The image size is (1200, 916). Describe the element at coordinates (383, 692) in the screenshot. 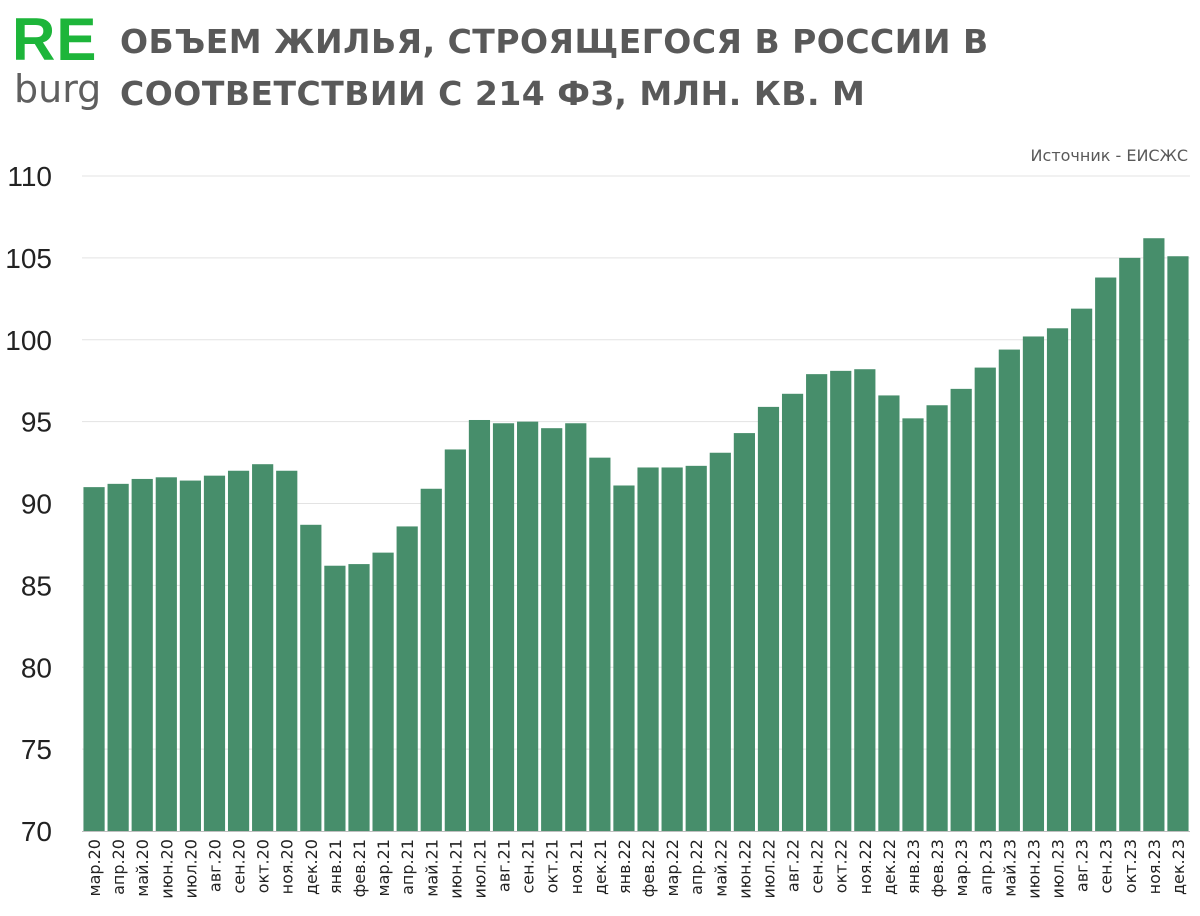

I see `bar-мар.21` at that location.